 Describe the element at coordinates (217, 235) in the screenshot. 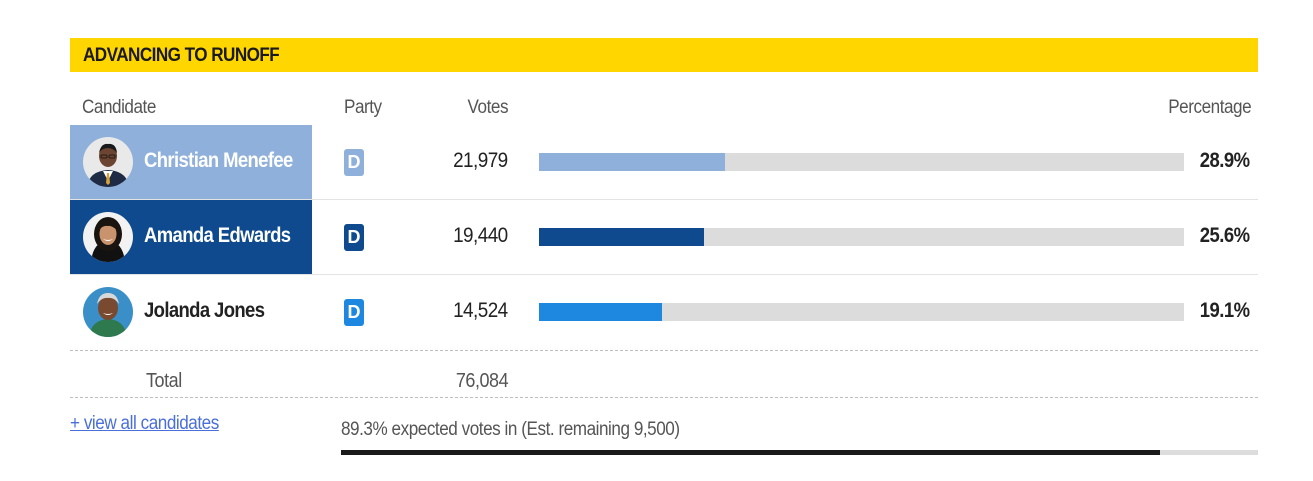

I see `candidate-name: Amanda Edwards` at that location.